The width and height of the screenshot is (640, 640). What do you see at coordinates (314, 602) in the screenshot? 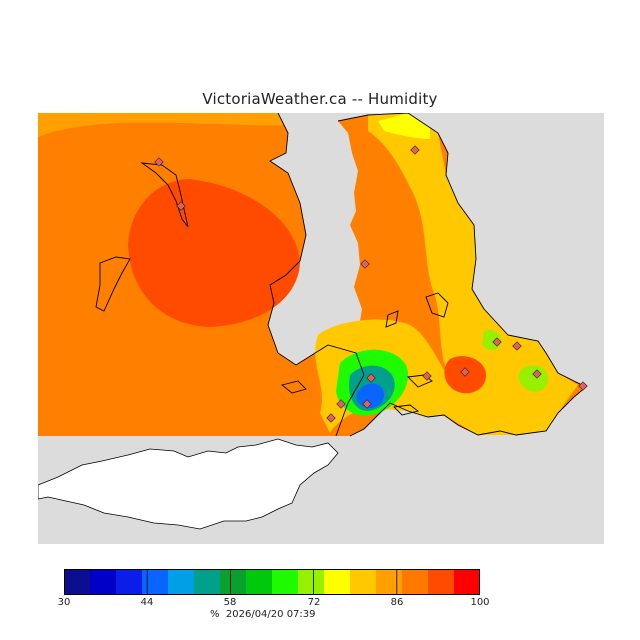
I see `legend-tick-label: 72` at bounding box center [314, 602].